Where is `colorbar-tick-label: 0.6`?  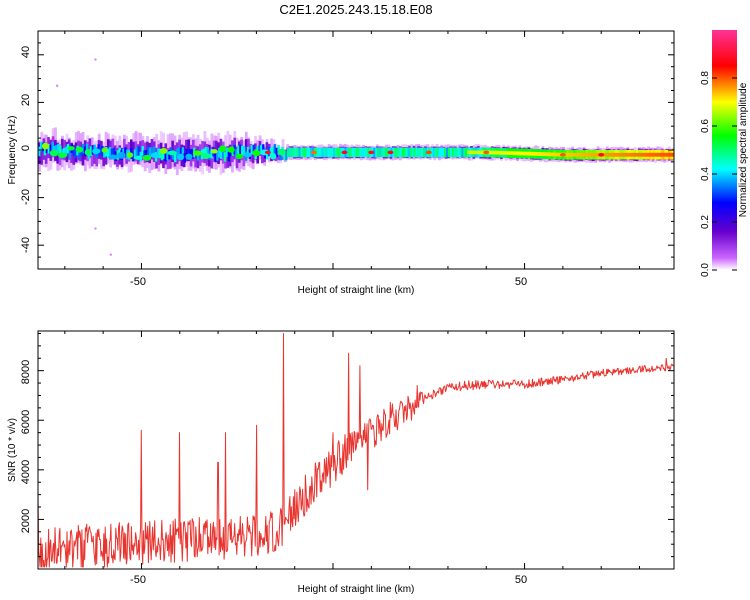
colorbar-tick-label: 0.6 is located at coordinates (705, 126).